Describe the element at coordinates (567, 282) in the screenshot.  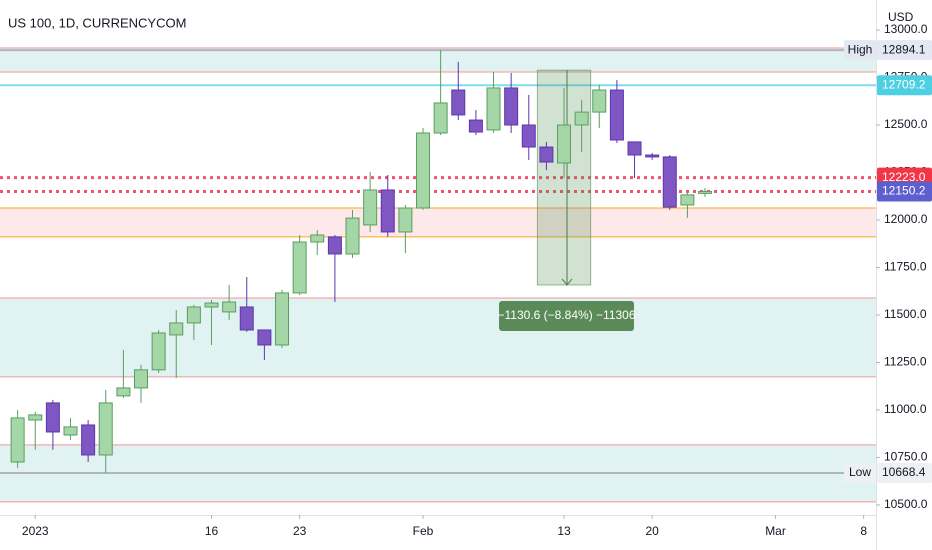
I see `measure-arrowhead` at that location.